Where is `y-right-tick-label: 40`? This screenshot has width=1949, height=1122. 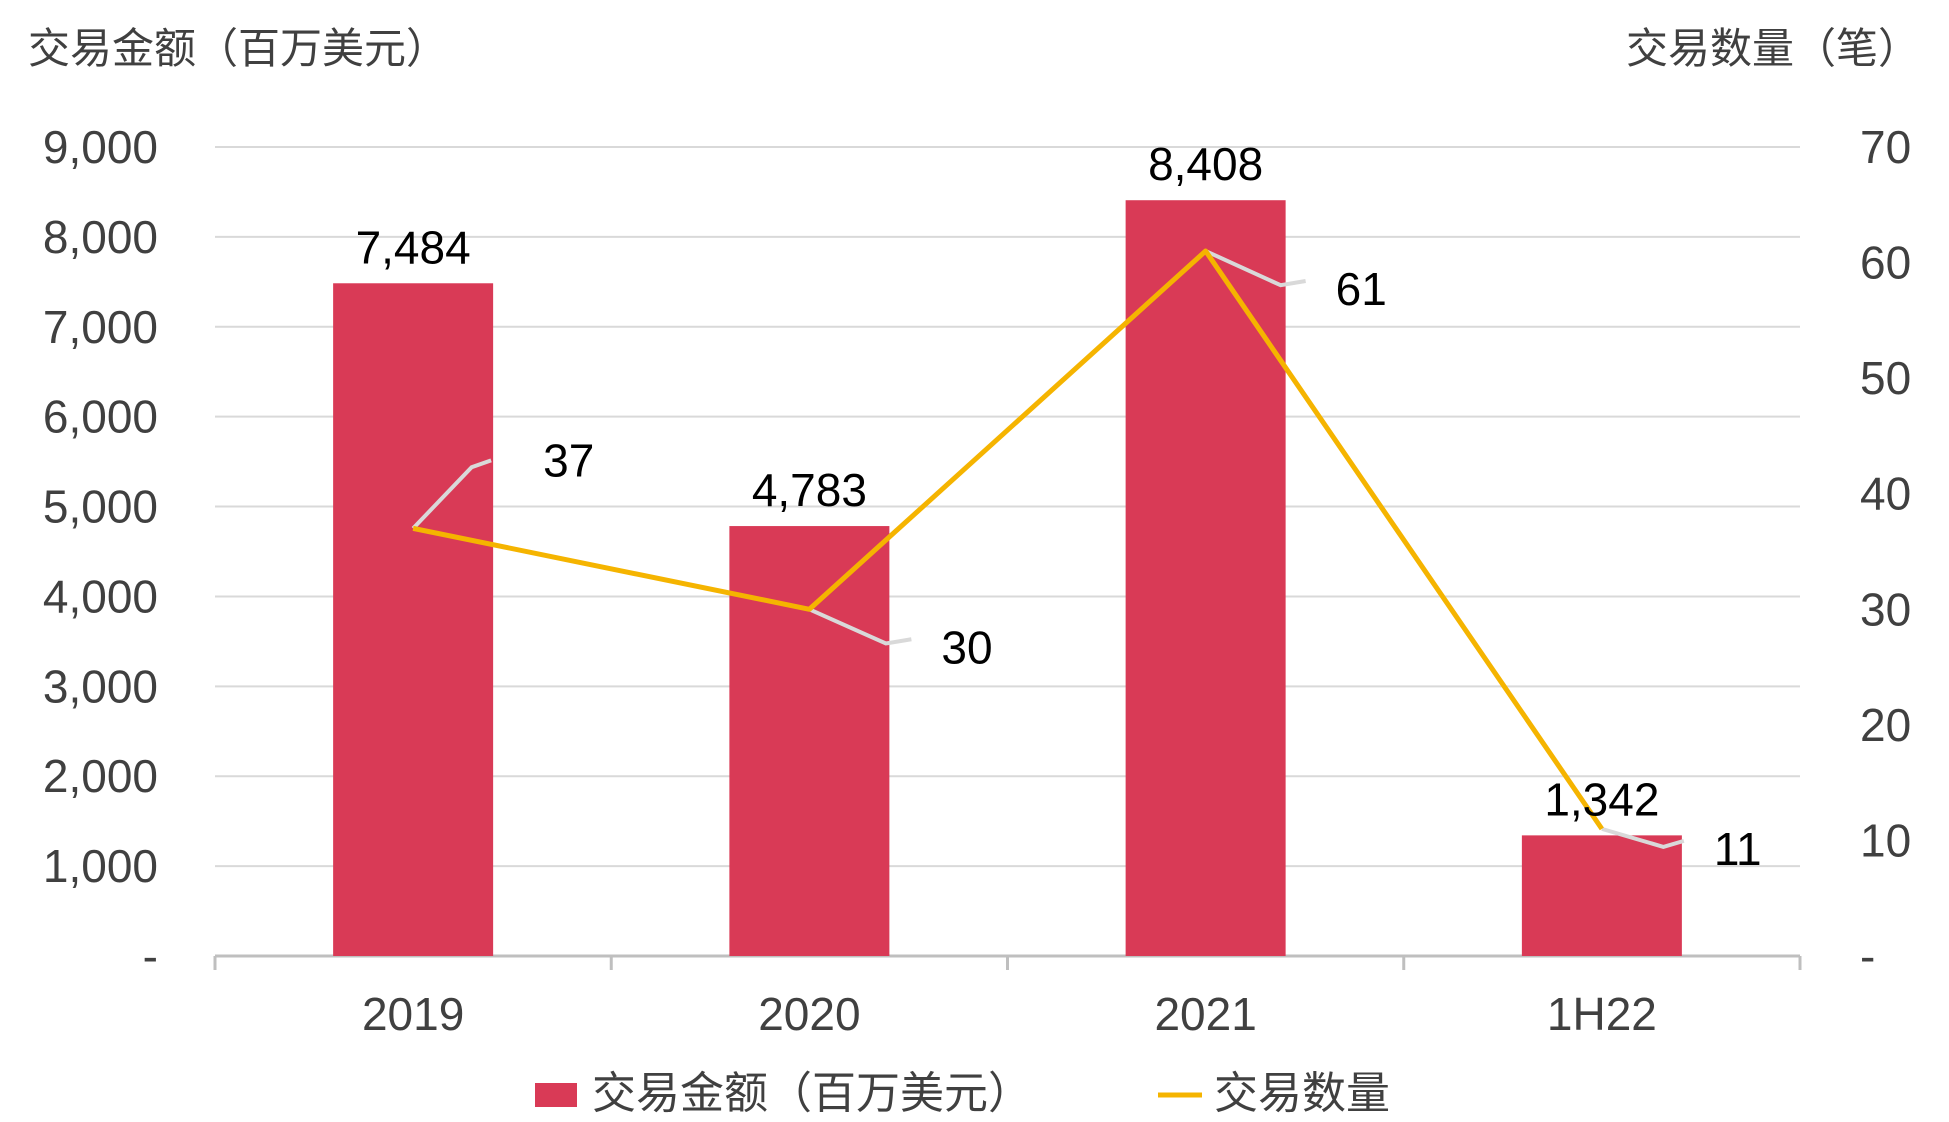
y-right-tick-label: 40 is located at coordinates (1885, 494).